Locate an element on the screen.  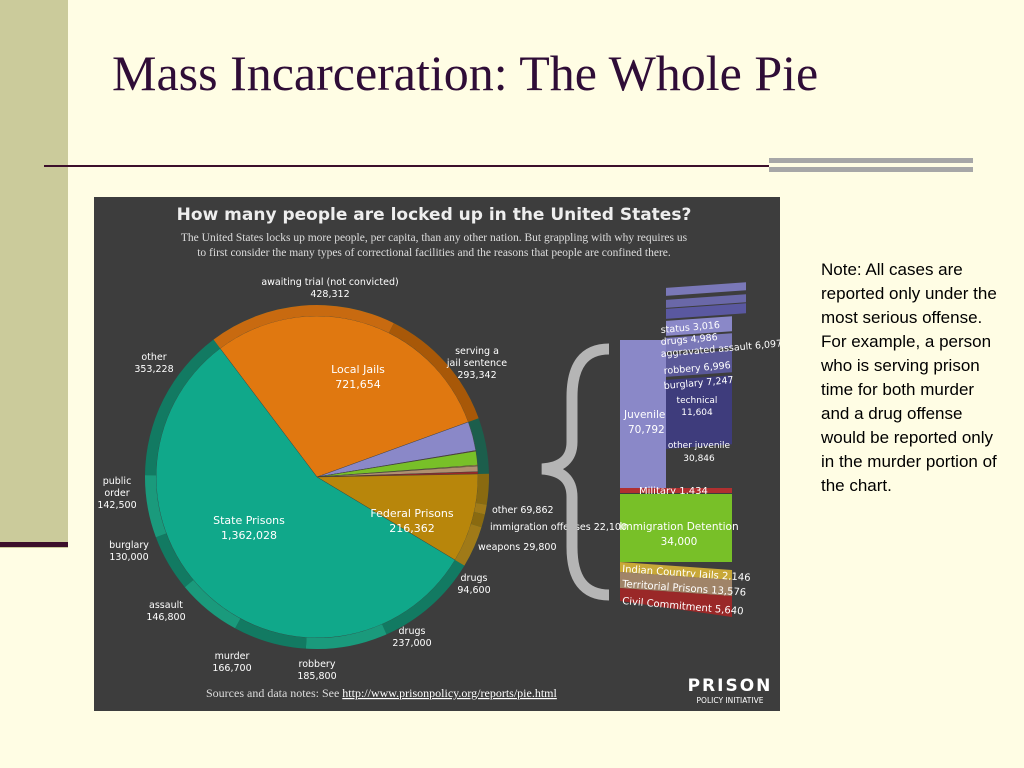
label-state-burglary-value: 130,000 is located at coordinates (128, 557).